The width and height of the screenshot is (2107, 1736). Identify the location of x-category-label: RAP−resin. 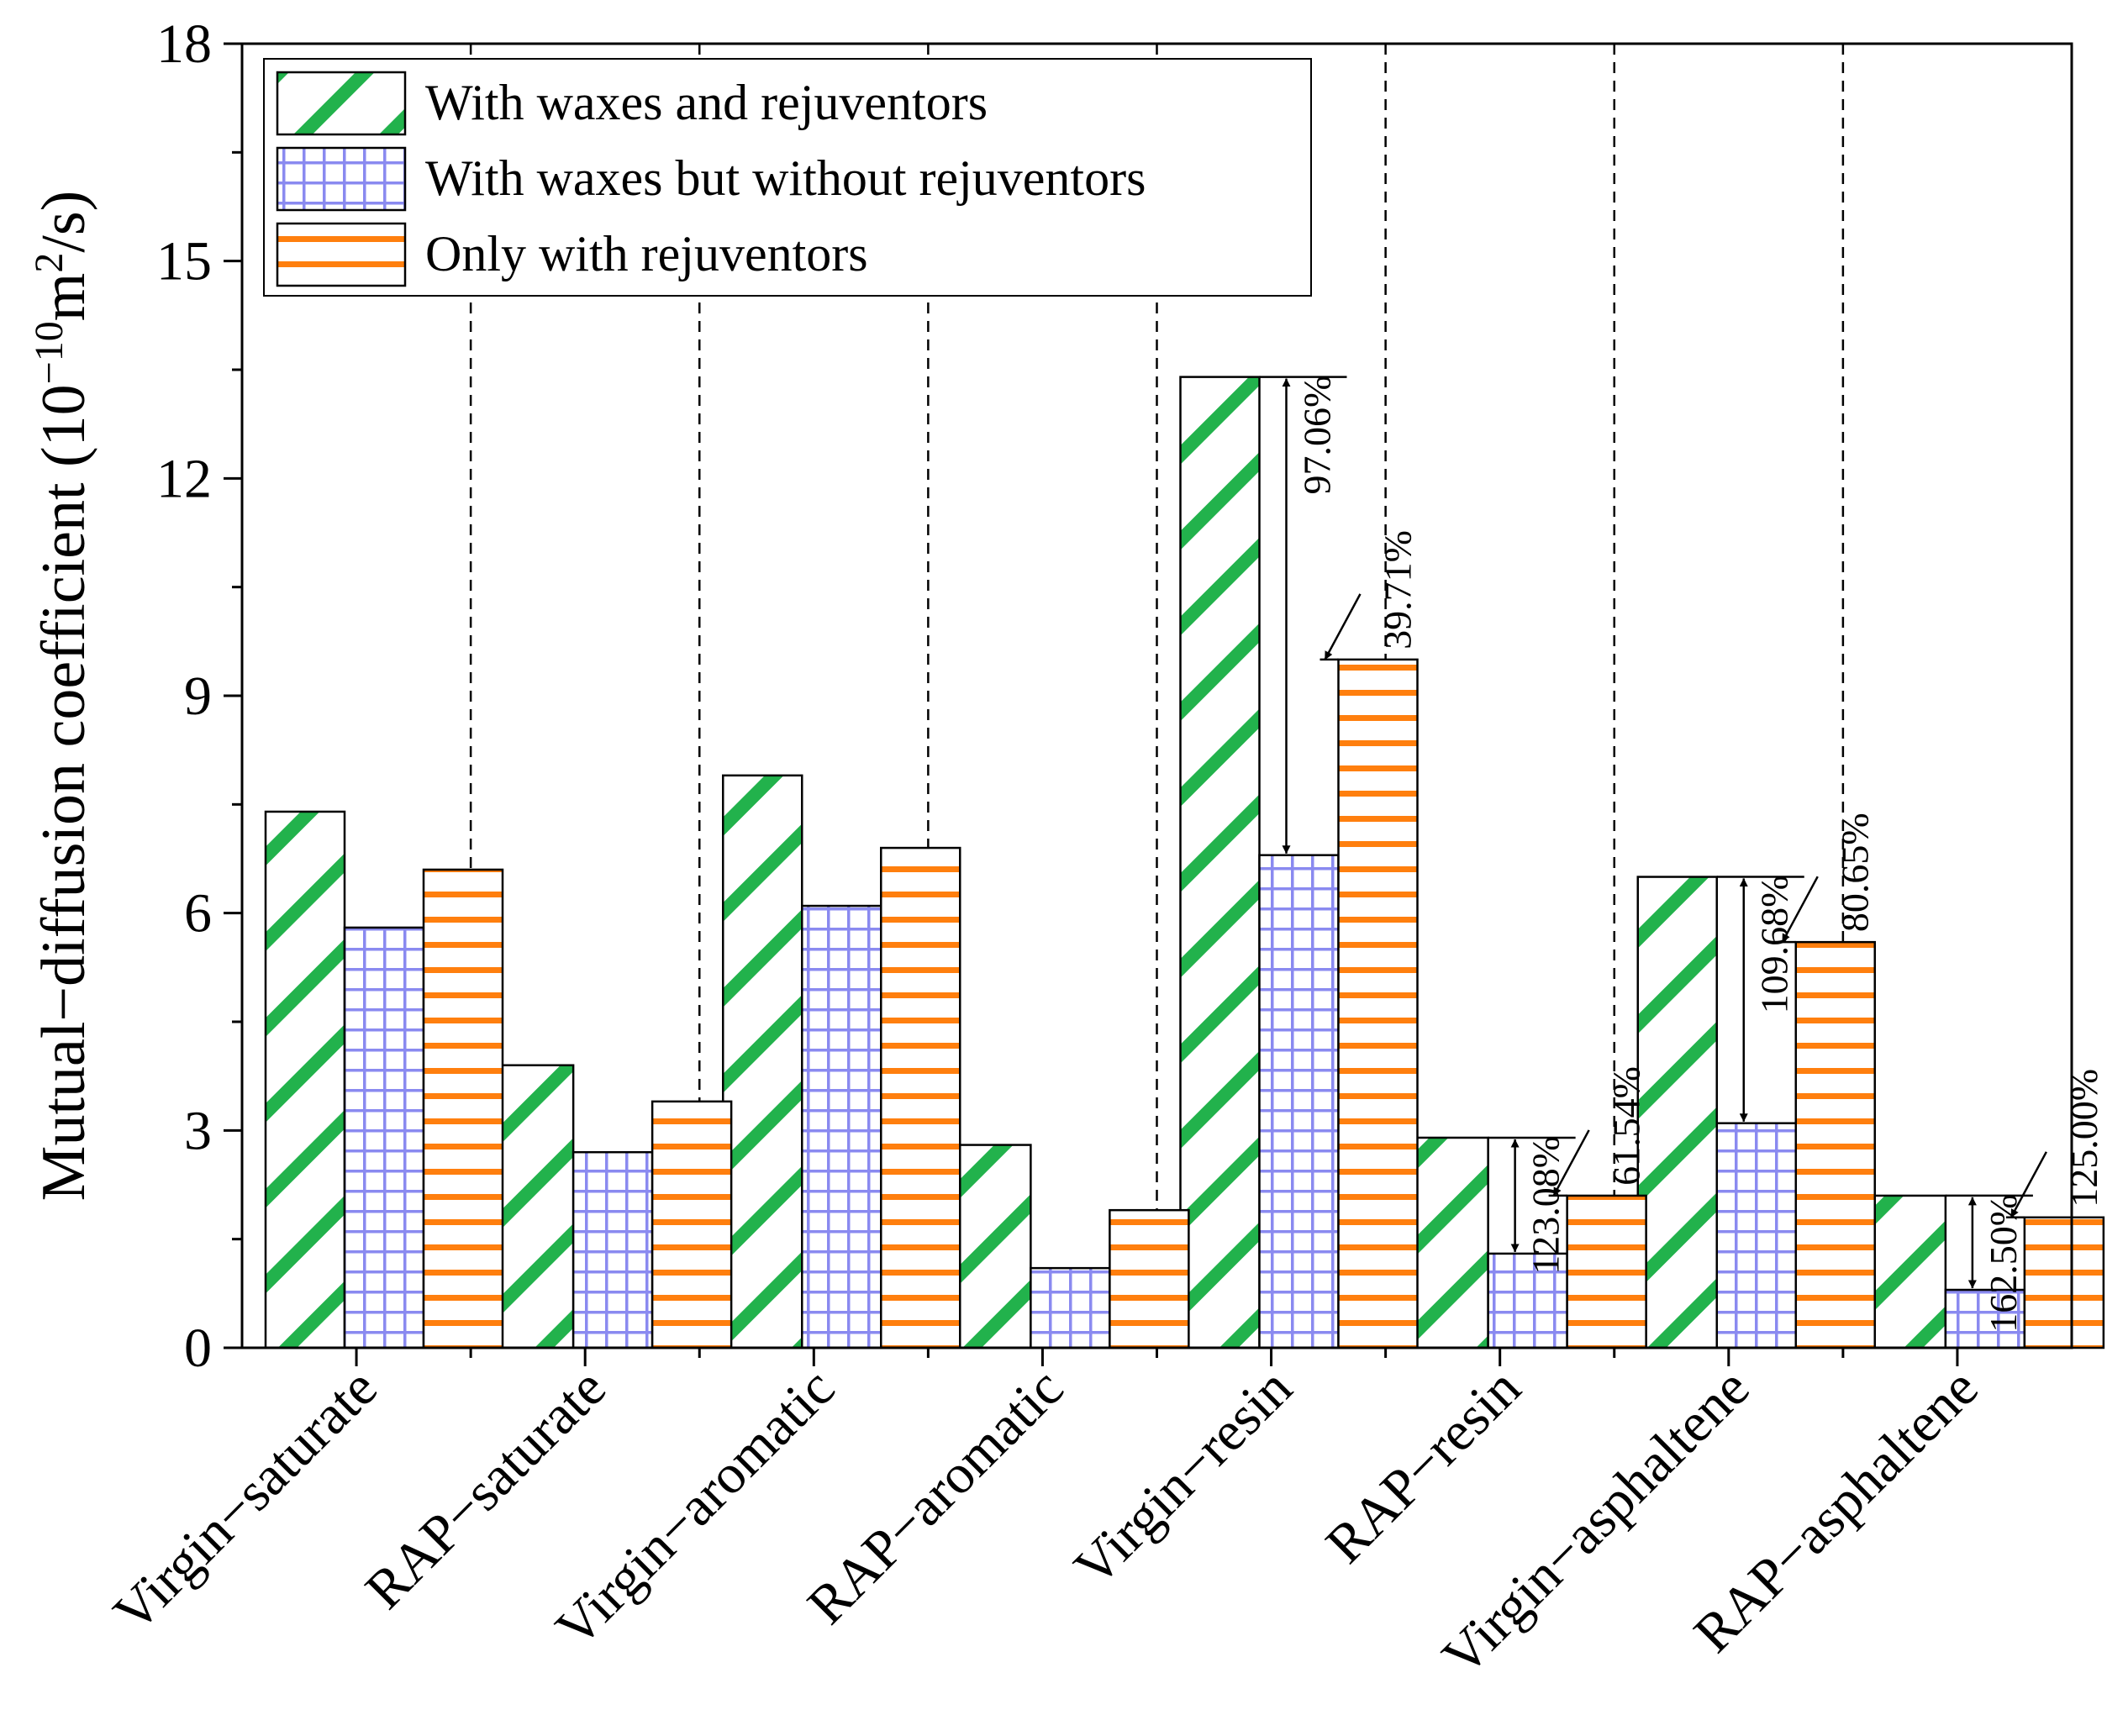
(1423, 1466).